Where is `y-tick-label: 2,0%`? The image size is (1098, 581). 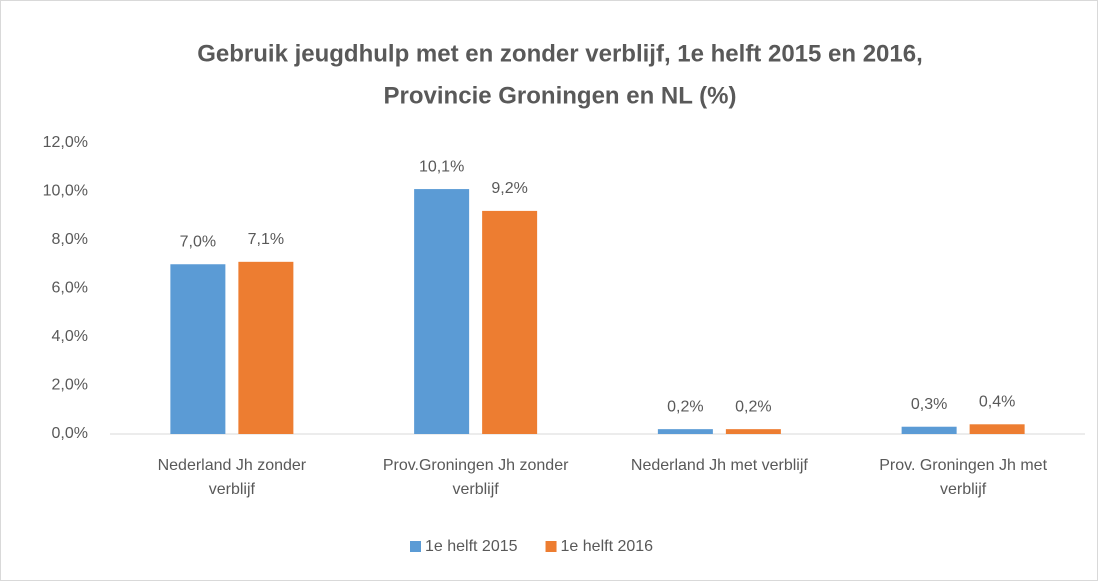 y-tick-label: 2,0% is located at coordinates (70, 385).